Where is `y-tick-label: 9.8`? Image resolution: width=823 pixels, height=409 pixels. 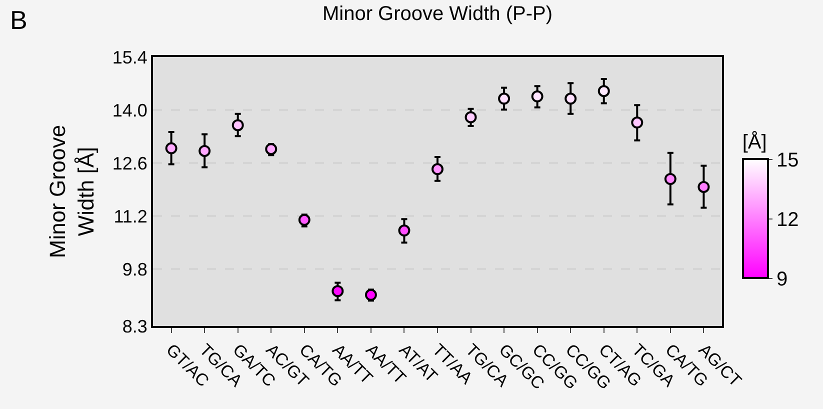 y-tick-label: 9.8 is located at coordinates (135, 269).